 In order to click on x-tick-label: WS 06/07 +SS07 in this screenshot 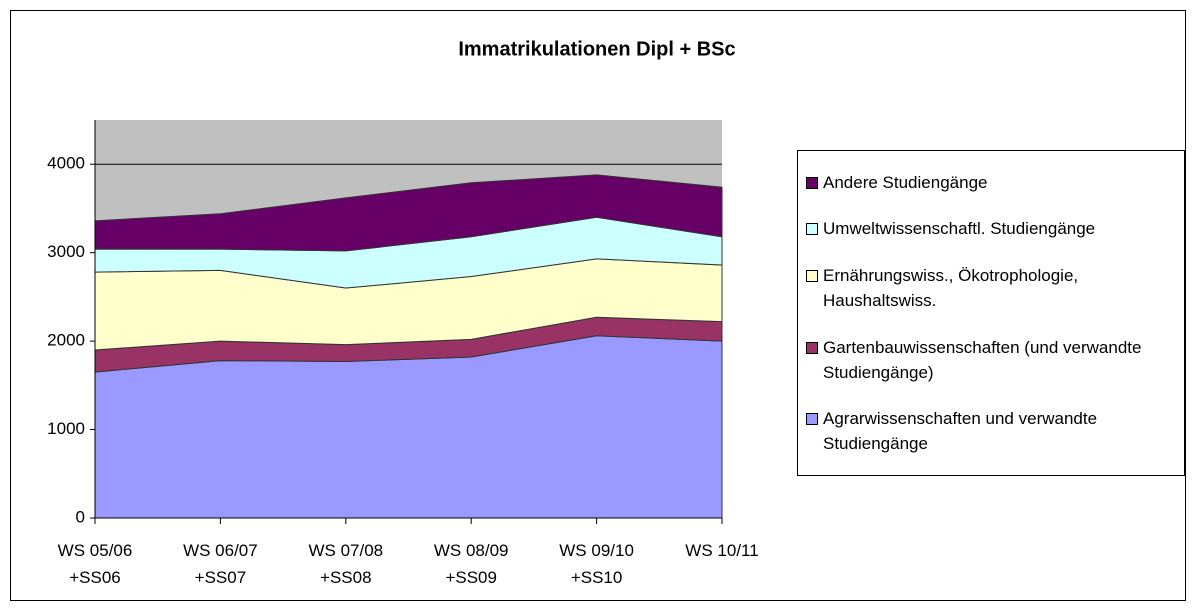, I will do `click(220, 564)`.